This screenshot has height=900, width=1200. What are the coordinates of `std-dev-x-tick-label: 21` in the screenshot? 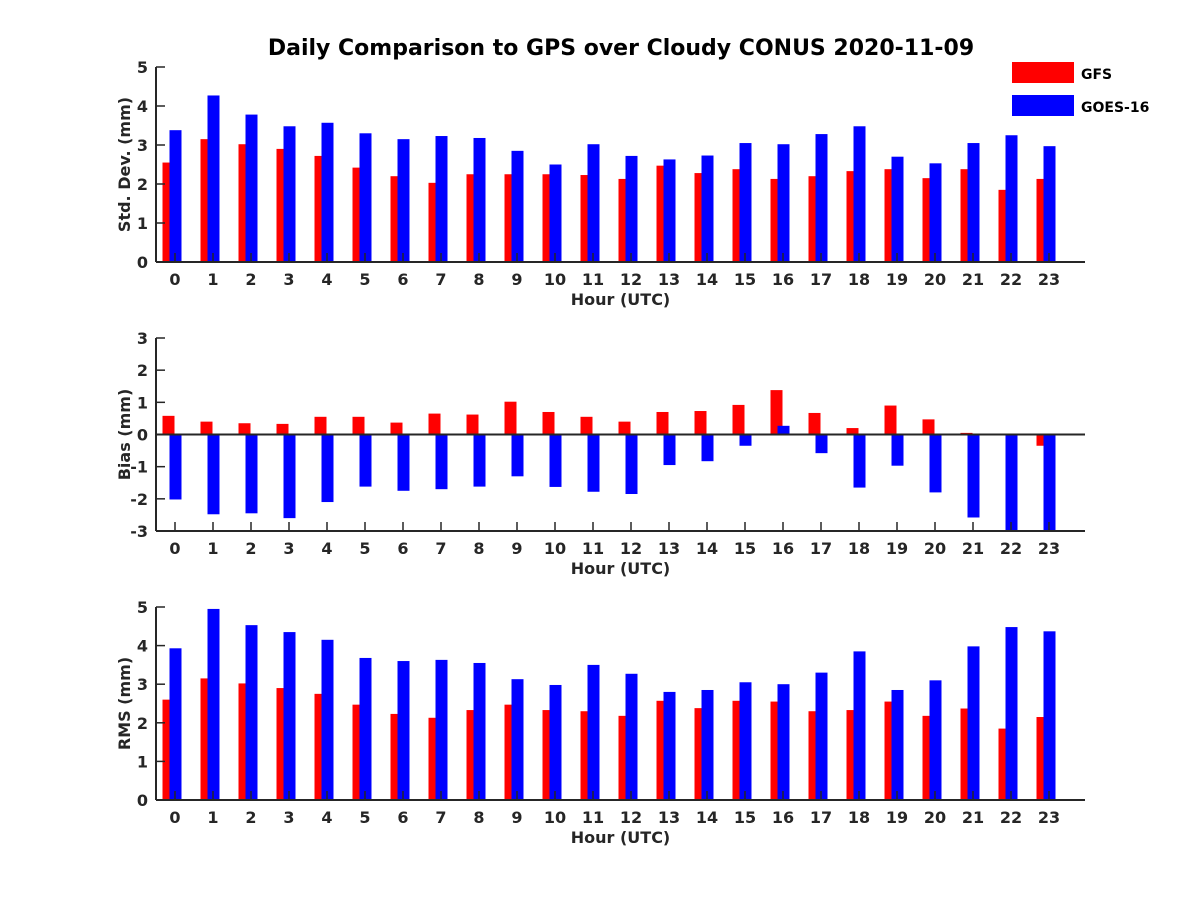 It's located at (973, 279).